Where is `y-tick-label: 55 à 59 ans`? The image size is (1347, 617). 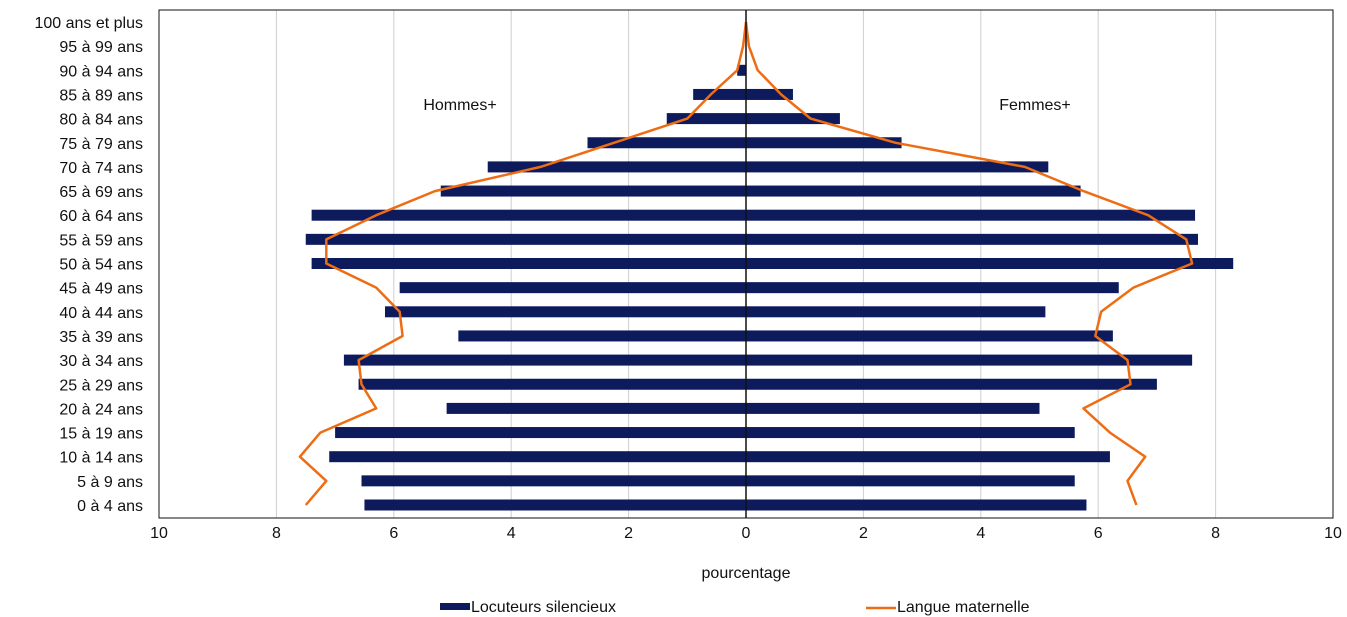
y-tick-label: 55 à 59 ans is located at coordinates (101, 240).